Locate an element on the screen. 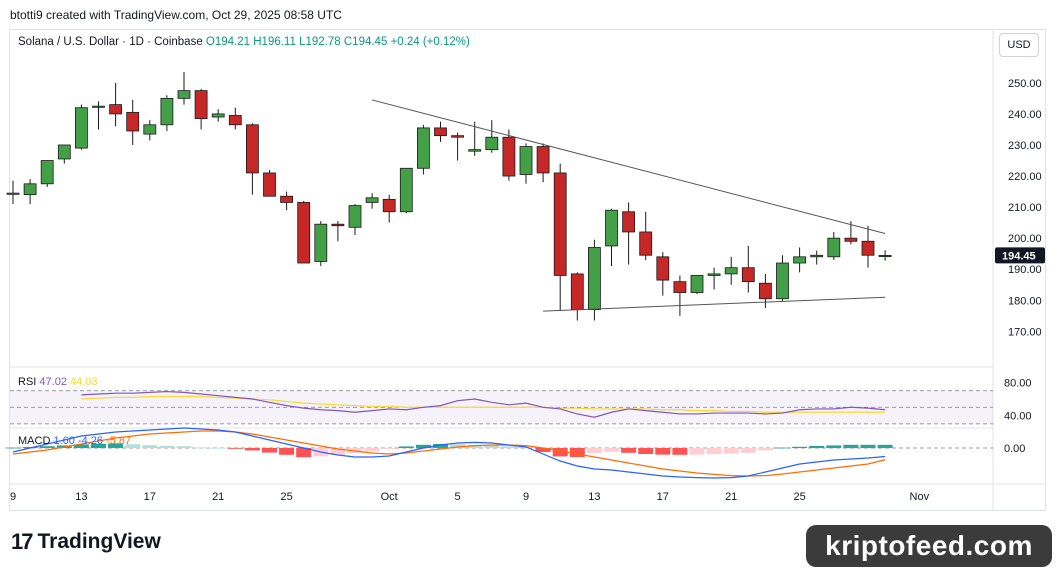 This screenshot has width=1057, height=571. rsi-ma-value: 44.03 is located at coordinates (84, 382).